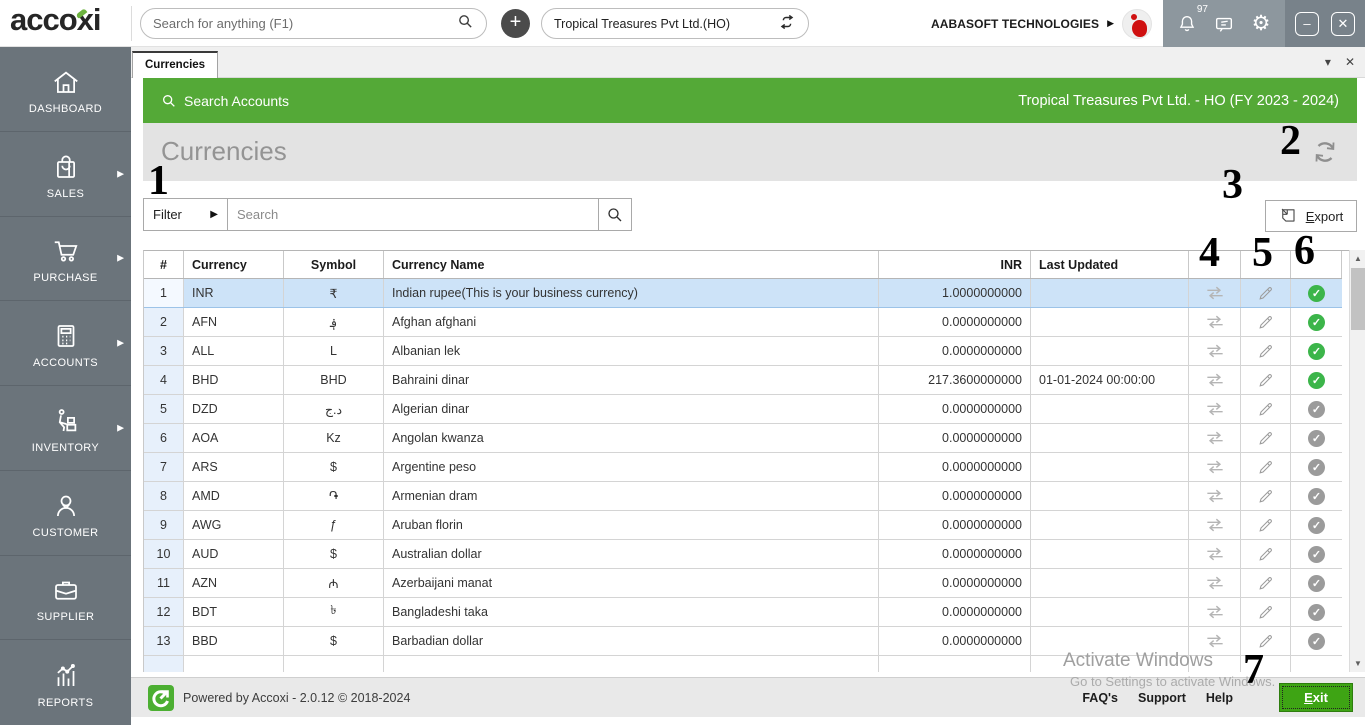 Image resolution: width=1365 pixels, height=725 pixels. What do you see at coordinates (65, 513) in the screenshot?
I see `sidebar-item-customer: CUSTOMER` at bounding box center [65, 513].